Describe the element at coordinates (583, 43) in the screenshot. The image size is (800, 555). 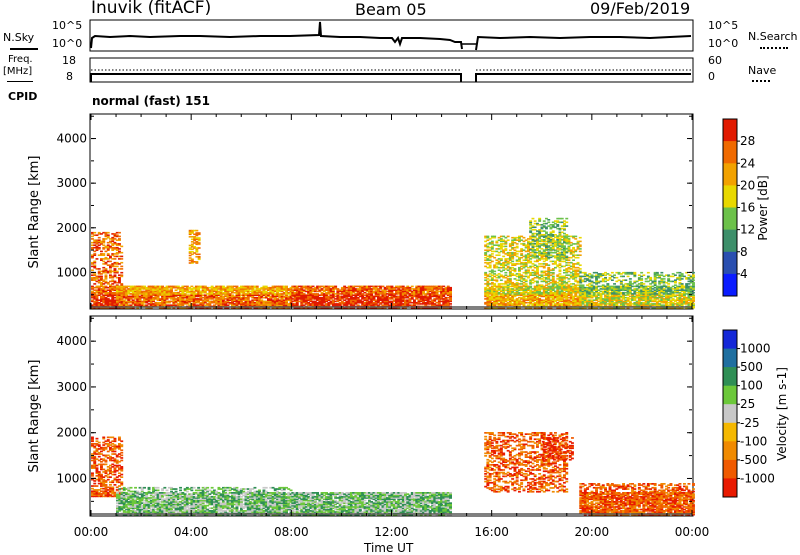
I see `nsky-trace-after-gap` at that location.